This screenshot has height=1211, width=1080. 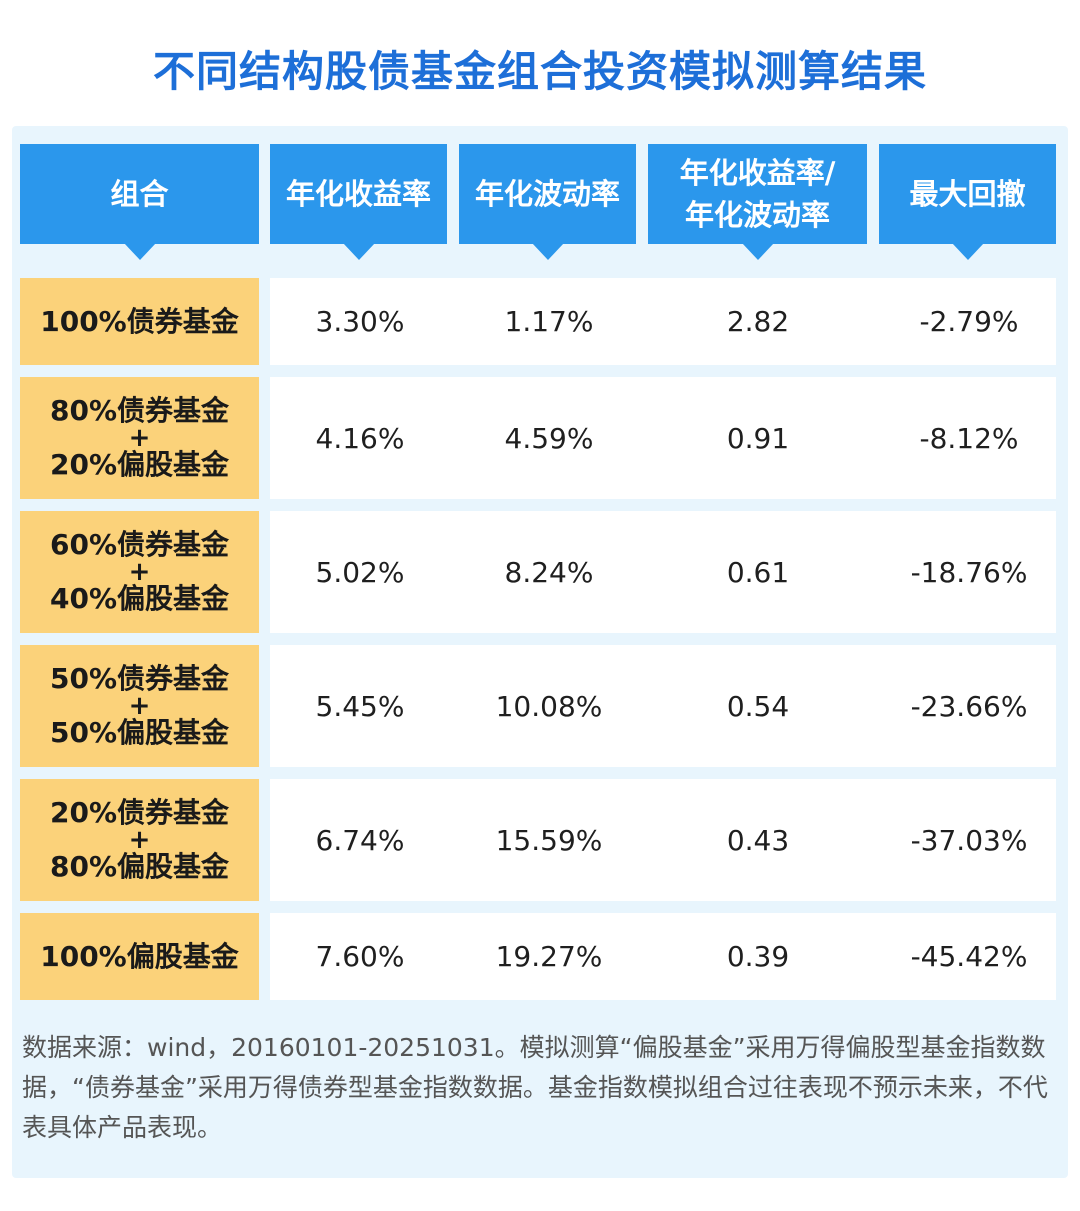 What do you see at coordinates (969, 438) in the screenshot?
I see `table-cell: -8.12%` at bounding box center [969, 438].